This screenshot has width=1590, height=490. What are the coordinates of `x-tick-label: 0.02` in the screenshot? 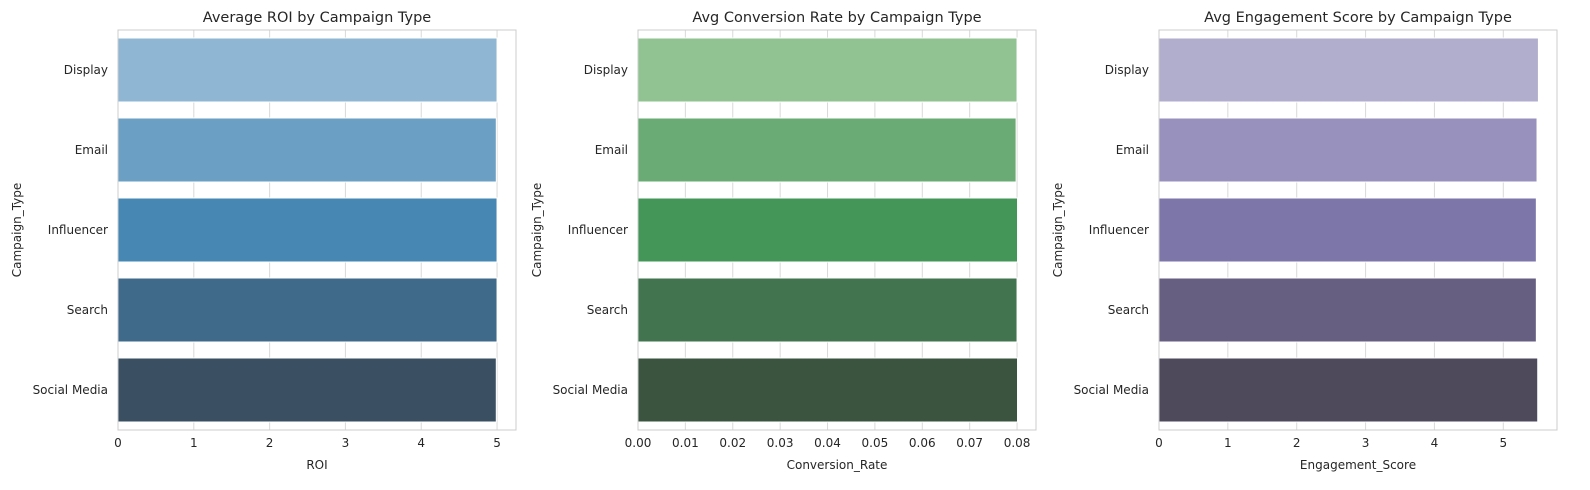 It's located at (732, 443).